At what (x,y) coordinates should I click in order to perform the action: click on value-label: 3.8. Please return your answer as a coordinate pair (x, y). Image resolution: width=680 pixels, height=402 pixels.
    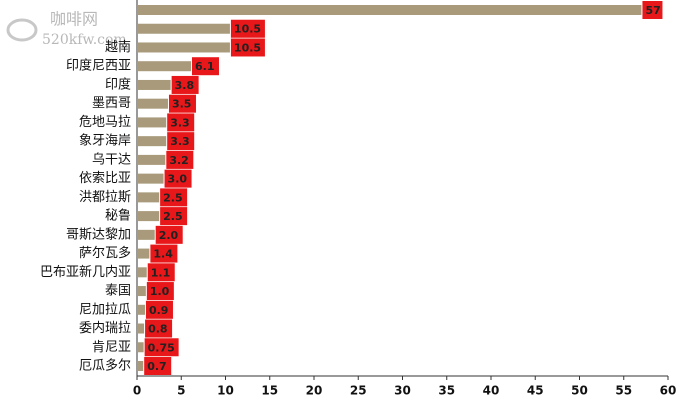
    Looking at the image, I should click on (185, 85).